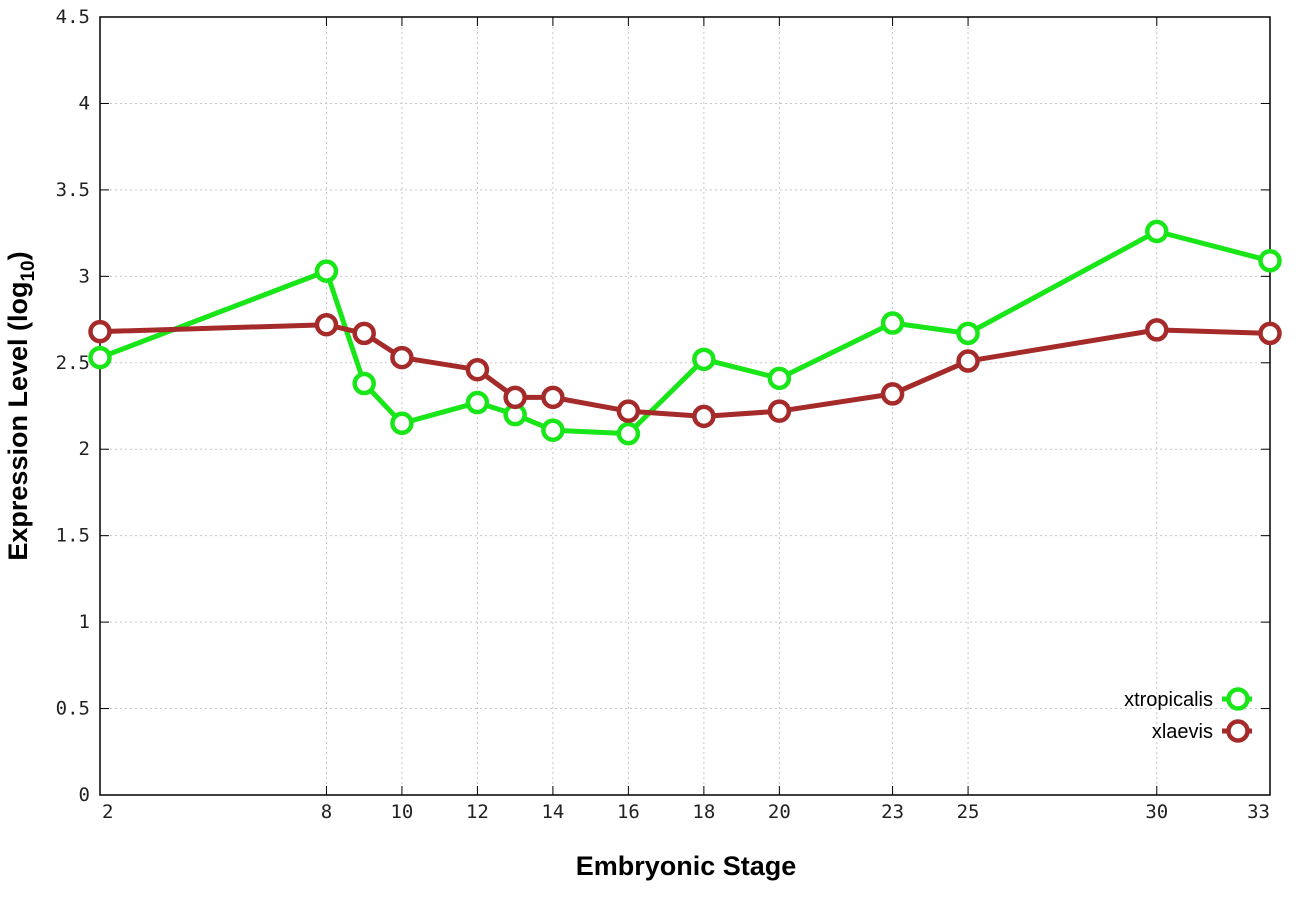  Describe the element at coordinates (892, 812) in the screenshot. I see `x-tick-label: 23` at that location.